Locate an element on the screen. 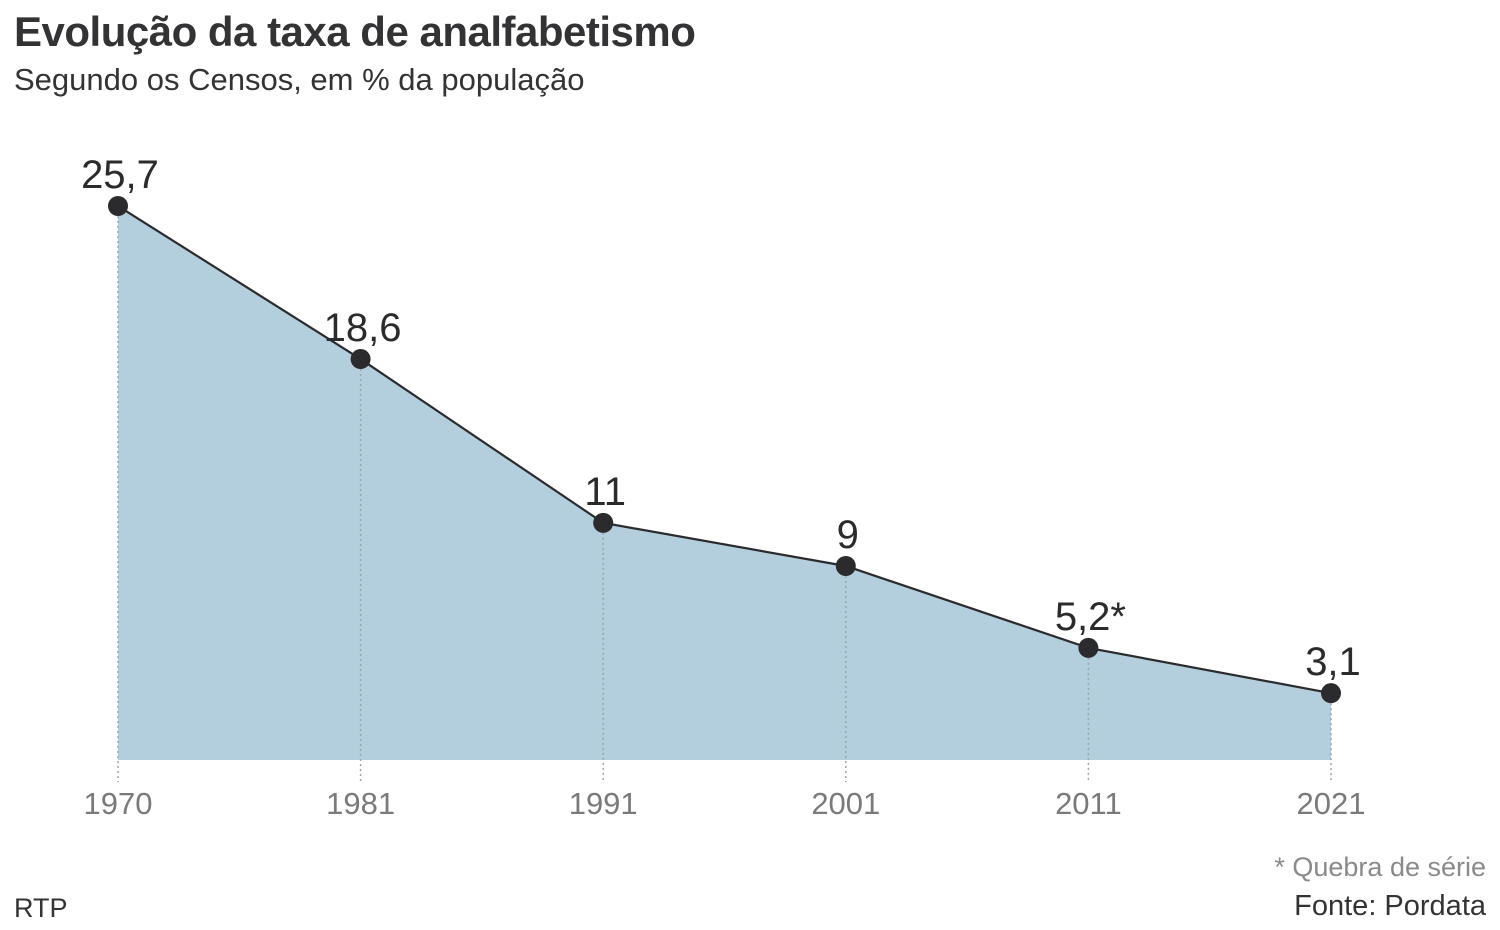 The height and width of the screenshot is (930, 1500). chart-subtitle: Segundo os Censos, em % da população is located at coordinates (299, 79).